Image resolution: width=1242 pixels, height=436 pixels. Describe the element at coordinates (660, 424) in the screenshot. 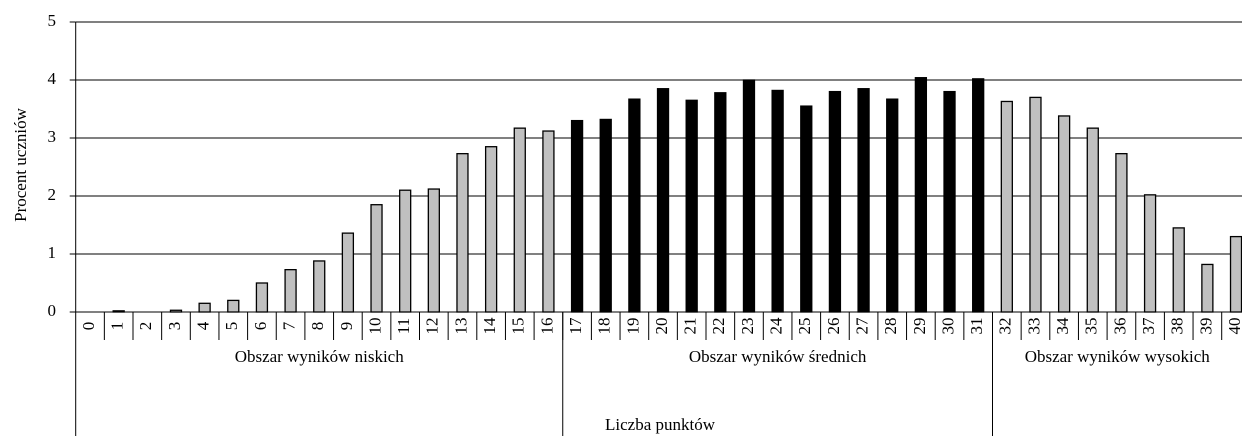

I see `x-axis-label: Liczba punktów` at that location.